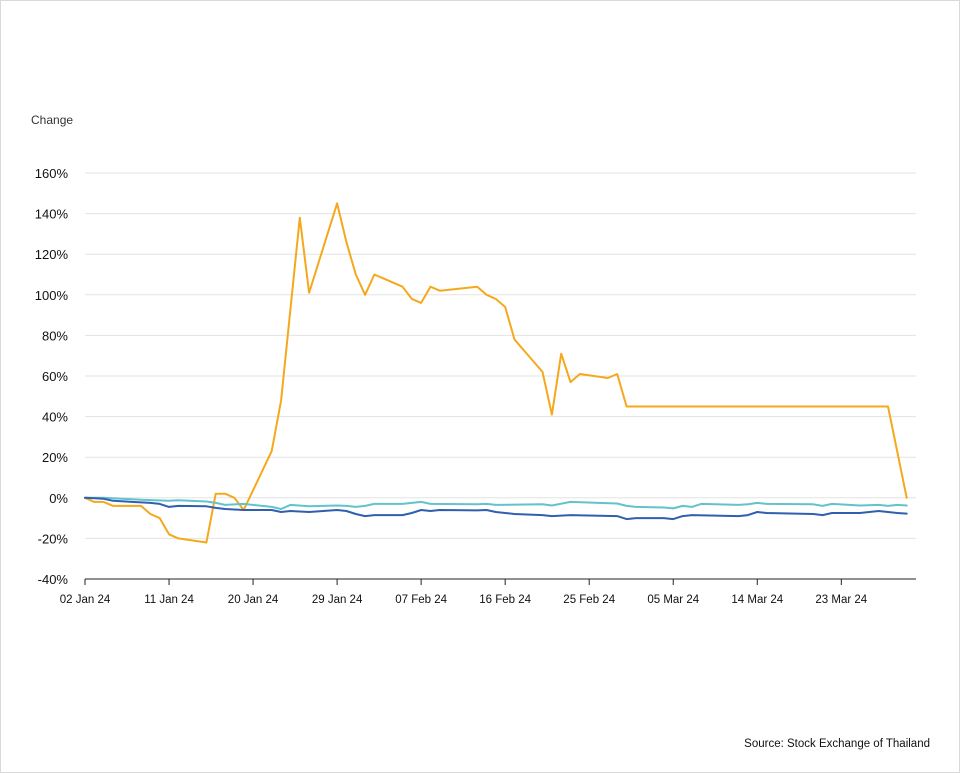 Image resolution: width=960 pixels, height=773 pixels. I want to click on x-tick-label: 14 Mar 24, so click(757, 600).